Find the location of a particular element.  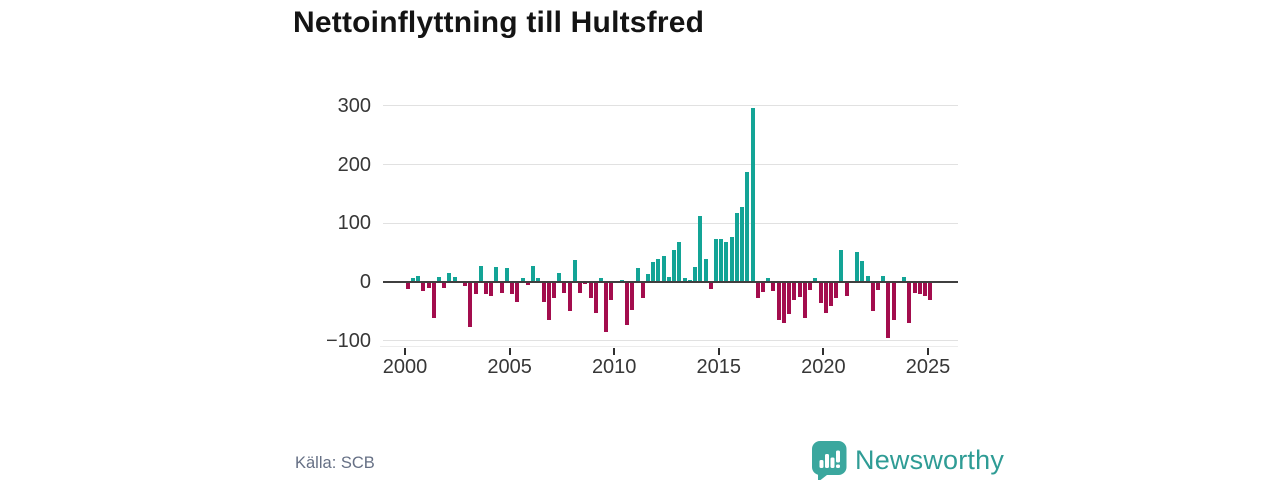

newsworthy-logo-icon is located at coordinates (829, 460).